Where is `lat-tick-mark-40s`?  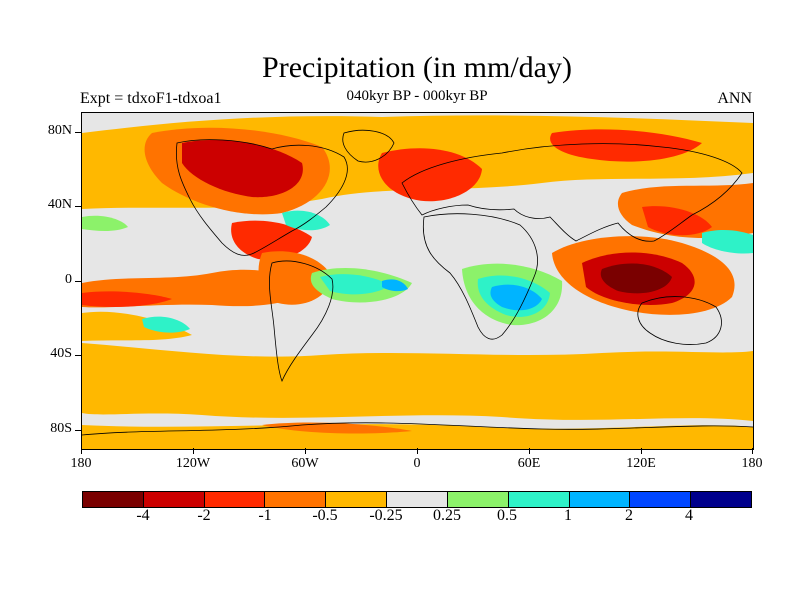
lat-tick-mark-40s is located at coordinates (78, 355).